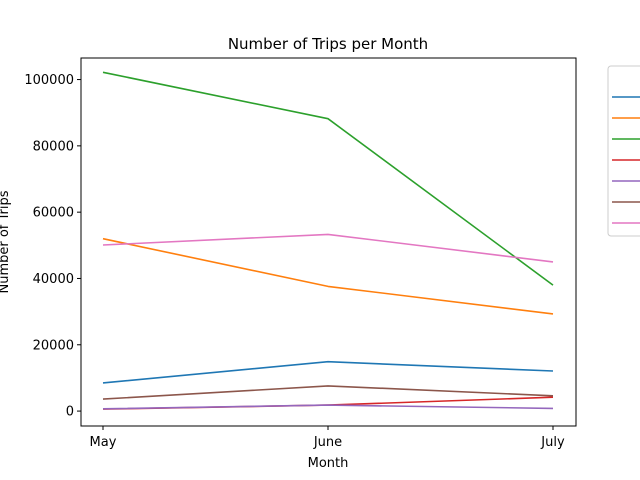 This screenshot has height=480, width=640. I want to click on legend-frame, so click(623, 151).